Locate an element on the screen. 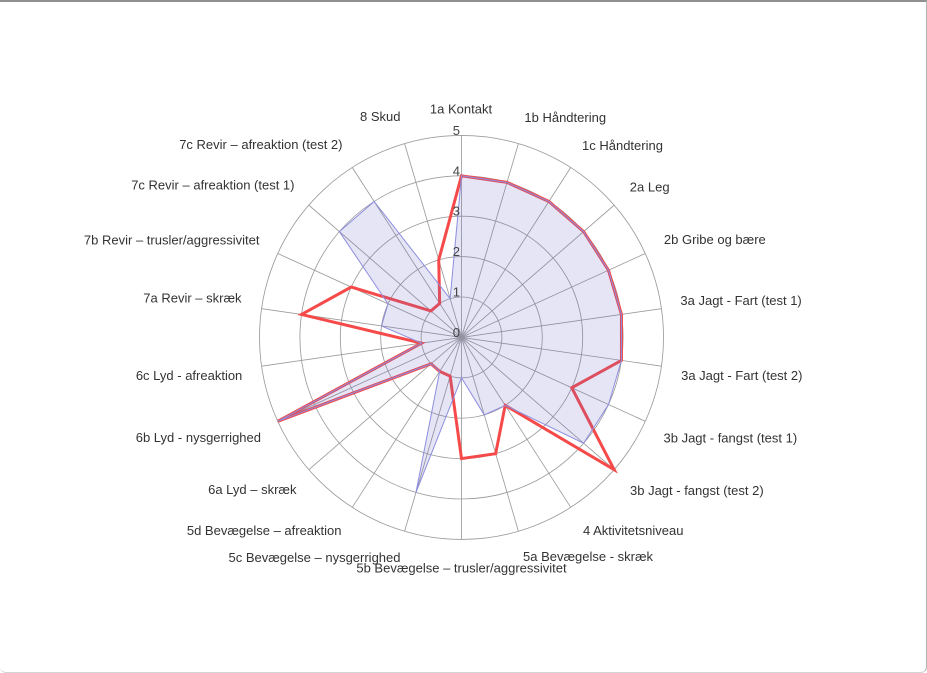 This screenshot has height=673, width=927. svg-text: 1c Håndtering is located at coordinates (622, 145).